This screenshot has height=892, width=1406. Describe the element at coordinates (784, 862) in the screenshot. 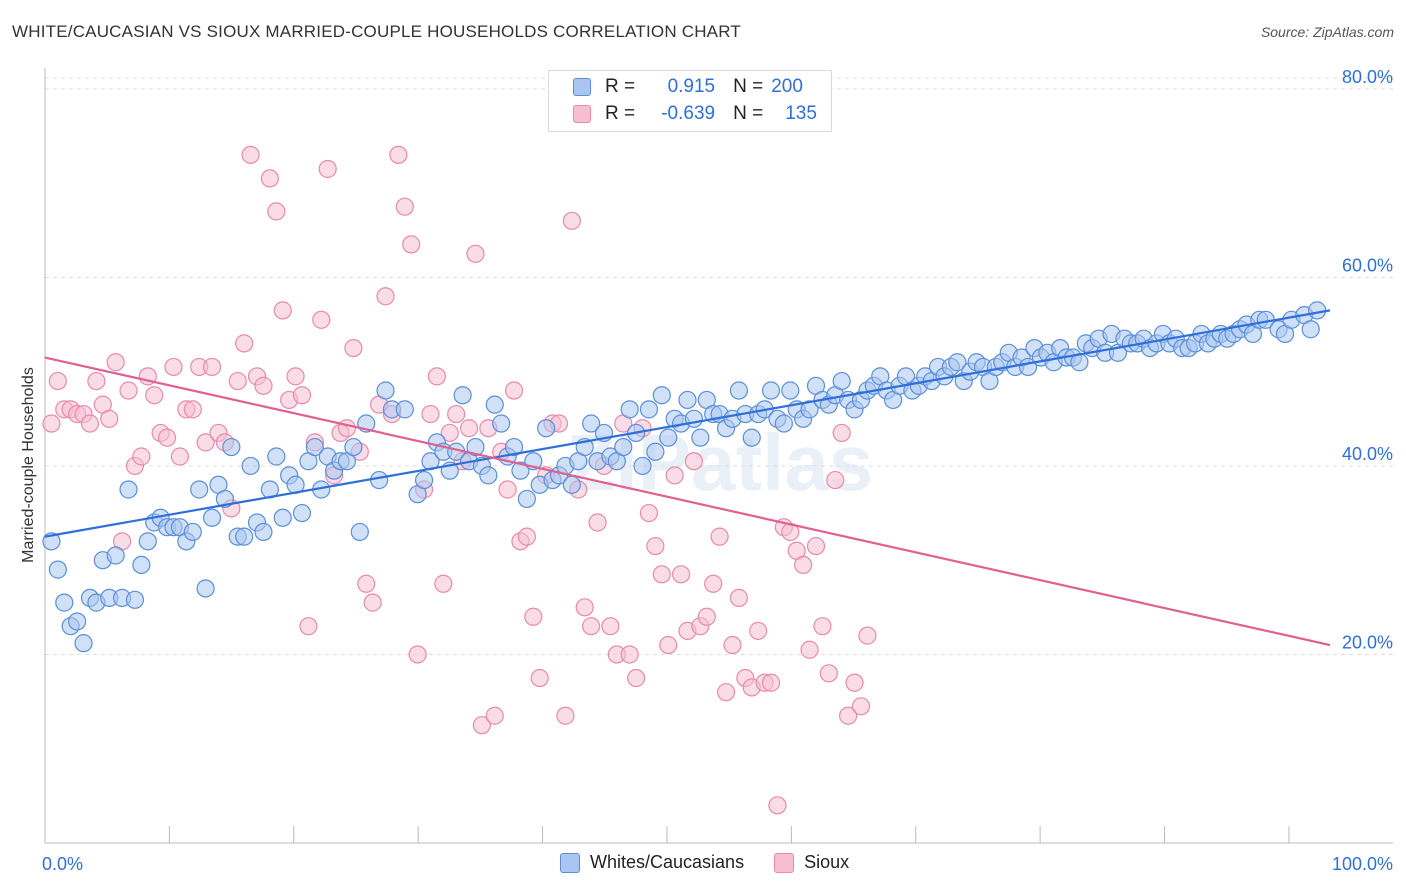

I see `legend-swatch-pink` at that location.